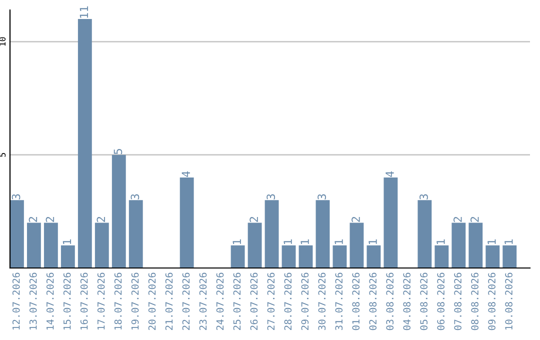 Image resolution: width=540 pixels, height=340 pixels. What do you see at coordinates (474, 301) in the screenshot?
I see `x-tick-label: 08.08.2026` at bounding box center [474, 301].